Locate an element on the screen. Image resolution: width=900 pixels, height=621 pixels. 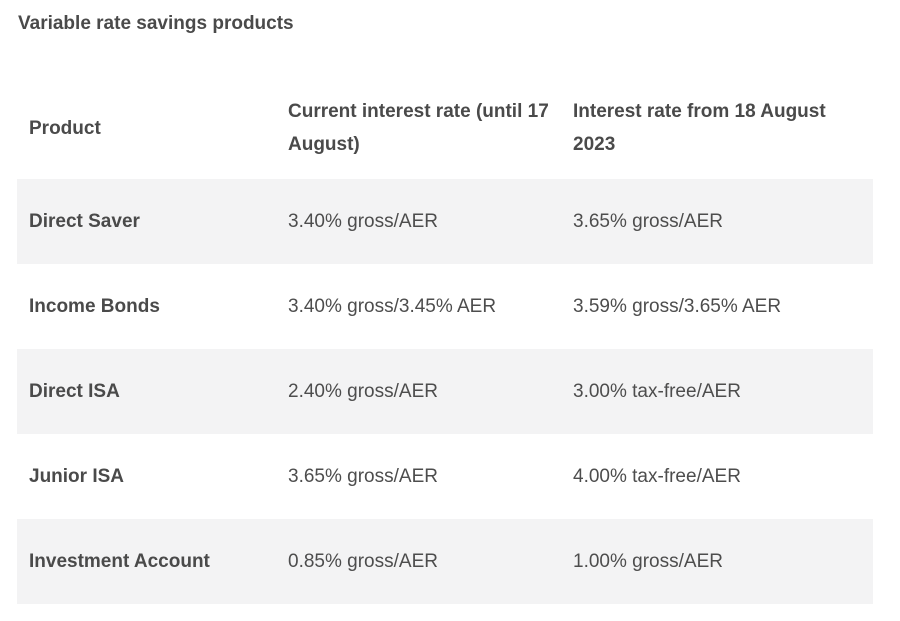
new-rate: 4.00% tax-free/AER is located at coordinates (657, 476).